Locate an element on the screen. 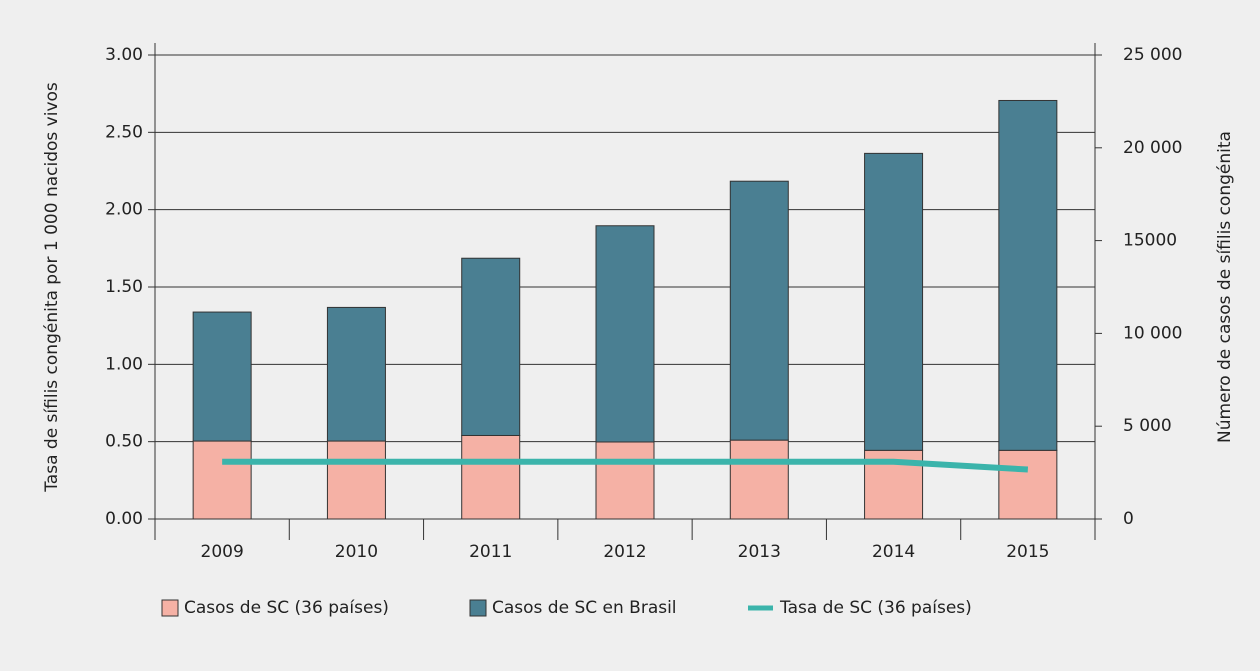  x-tick-label: 2014 is located at coordinates (893, 552).